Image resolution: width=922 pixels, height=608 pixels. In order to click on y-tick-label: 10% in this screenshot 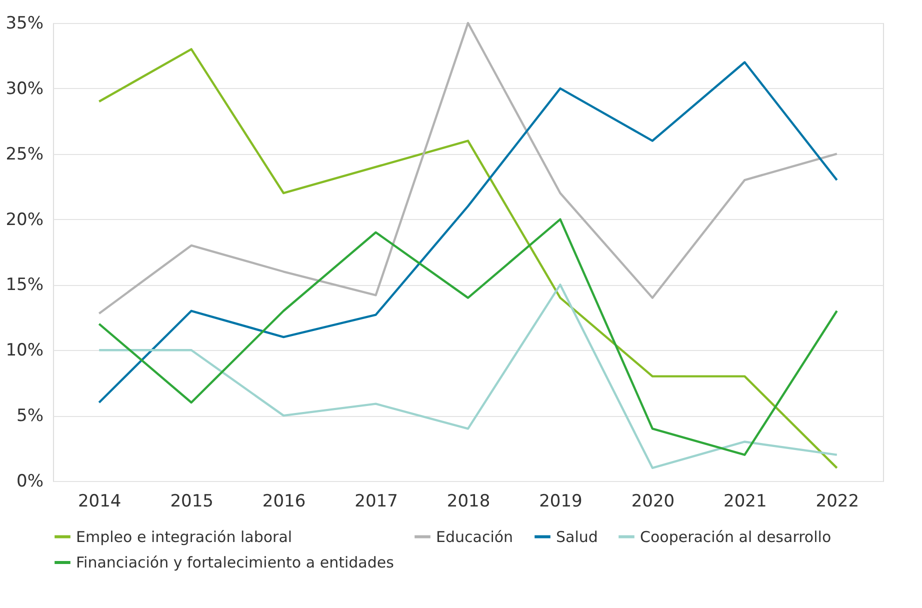, I will do `click(25, 350)`.